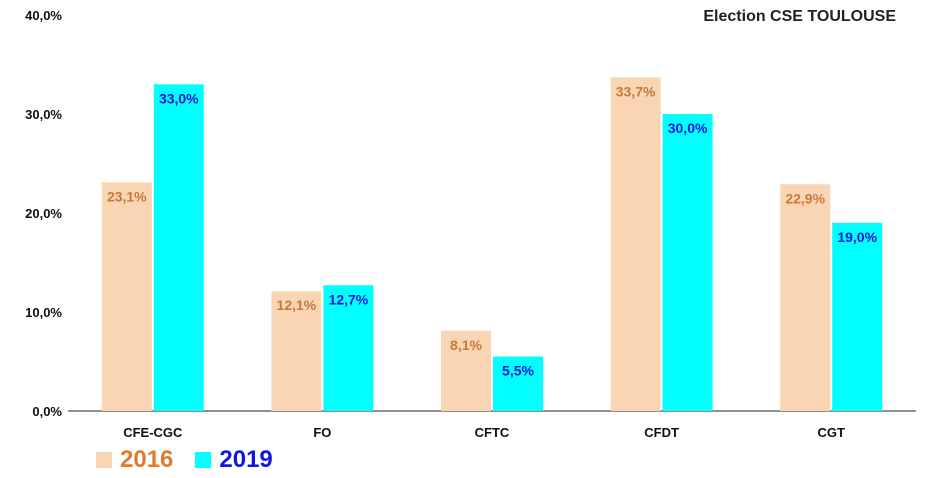  Describe the element at coordinates (153, 432) in the screenshot. I see `x-tick-label: CFE-CGC` at that location.